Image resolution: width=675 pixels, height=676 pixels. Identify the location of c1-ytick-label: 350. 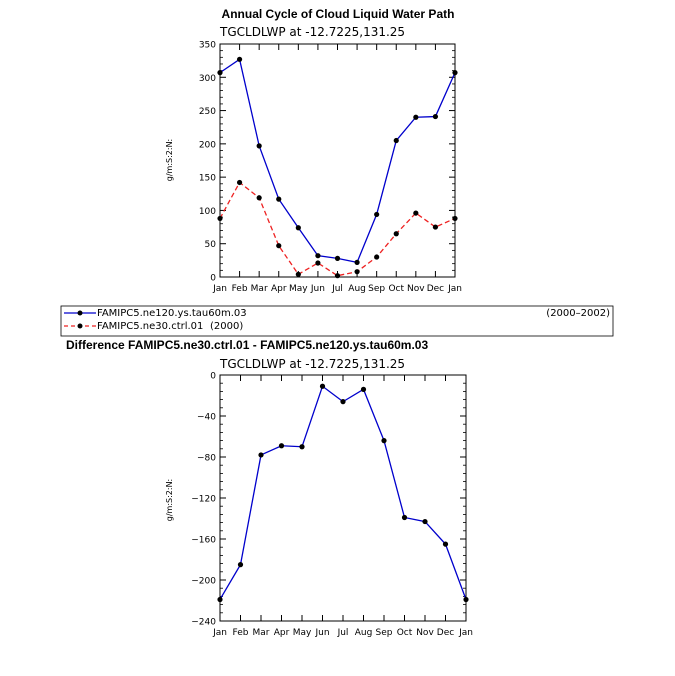
(207, 46).